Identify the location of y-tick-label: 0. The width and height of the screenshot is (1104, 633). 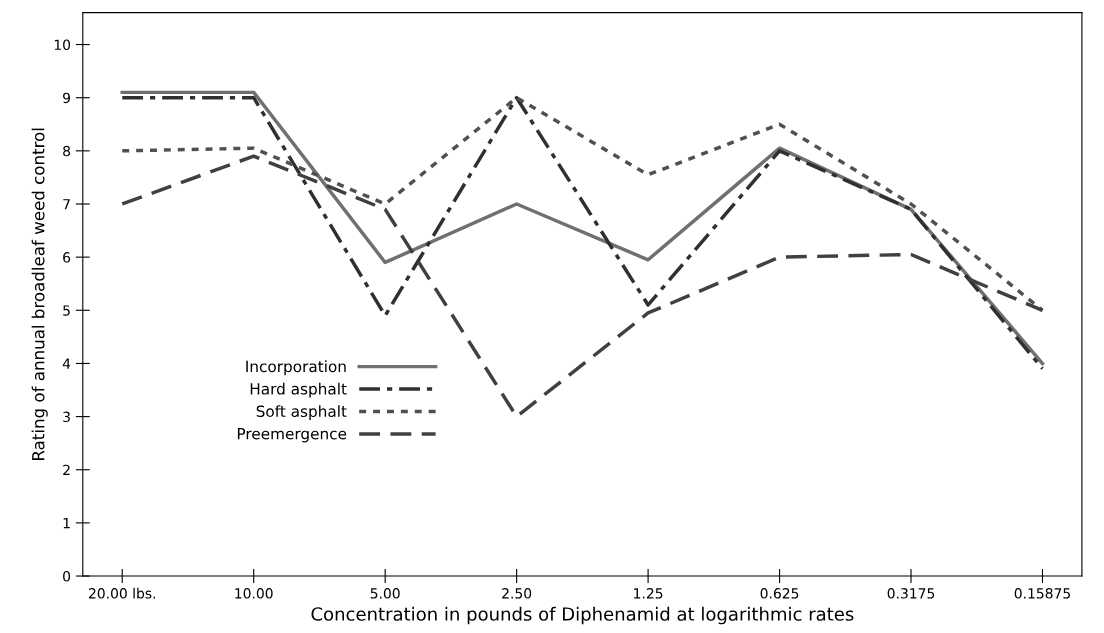
(67, 576).